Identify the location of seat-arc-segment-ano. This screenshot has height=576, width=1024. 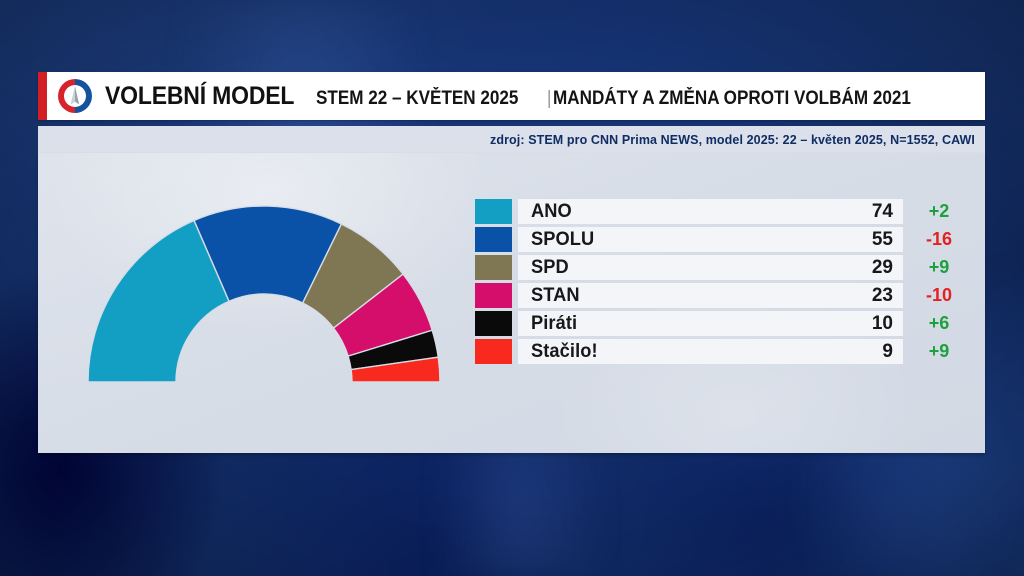
(158, 301).